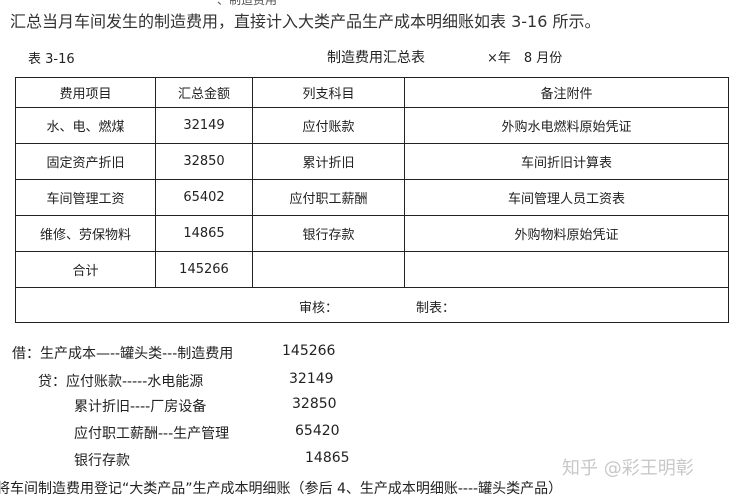 The width and height of the screenshot is (744, 500). What do you see at coordinates (140, 407) in the screenshot?
I see `journal-credit: 累计折旧----厂房设备` at bounding box center [140, 407].